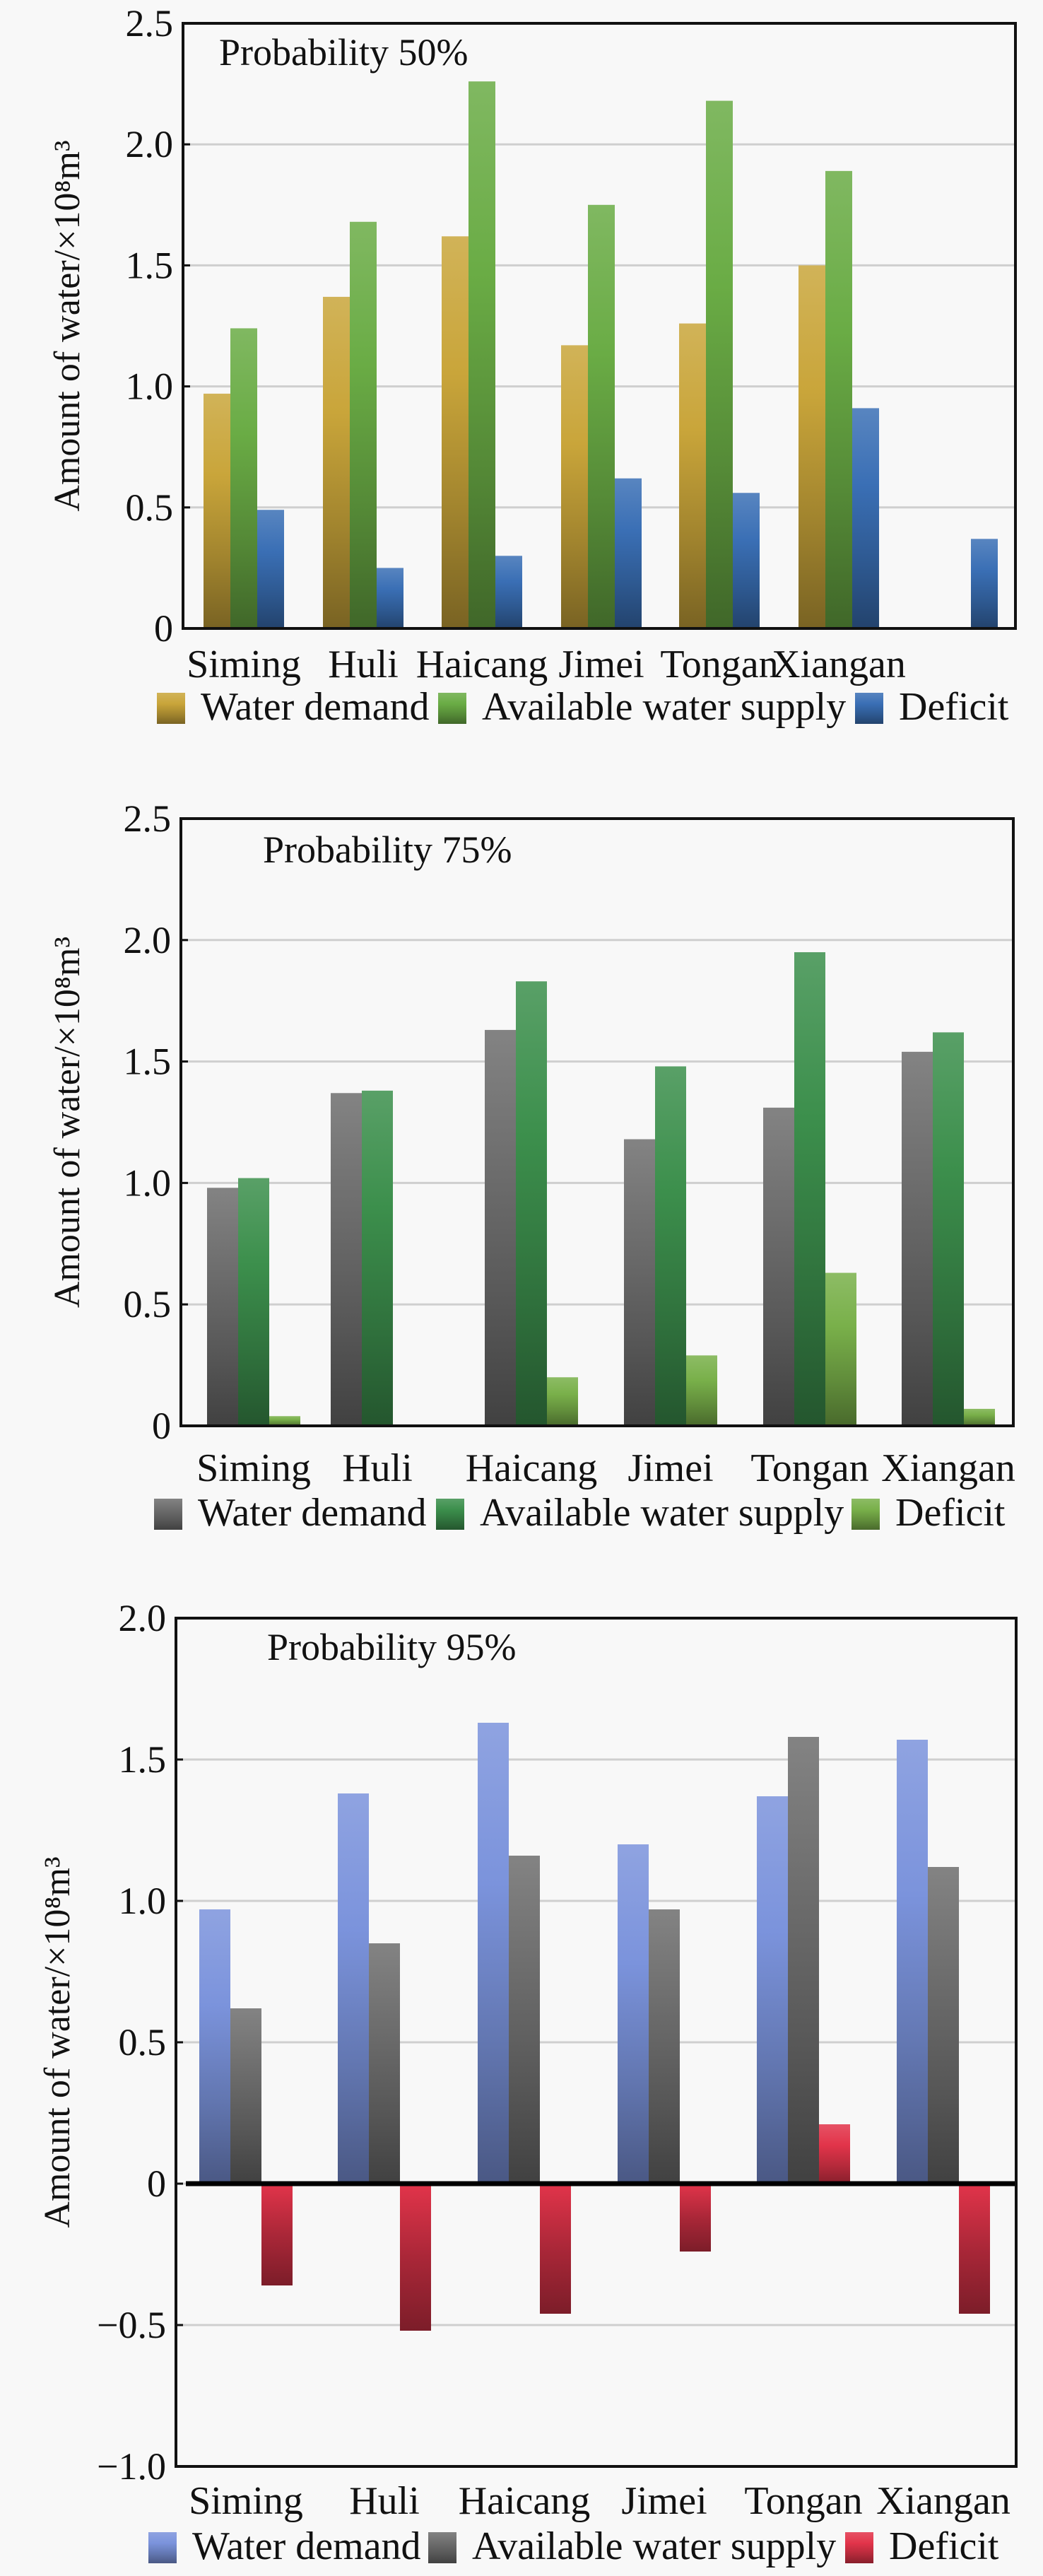 The image size is (1043, 2576). What do you see at coordinates (143, 1618) in the screenshot?
I see `y-tick-label: 2.0` at bounding box center [143, 1618].